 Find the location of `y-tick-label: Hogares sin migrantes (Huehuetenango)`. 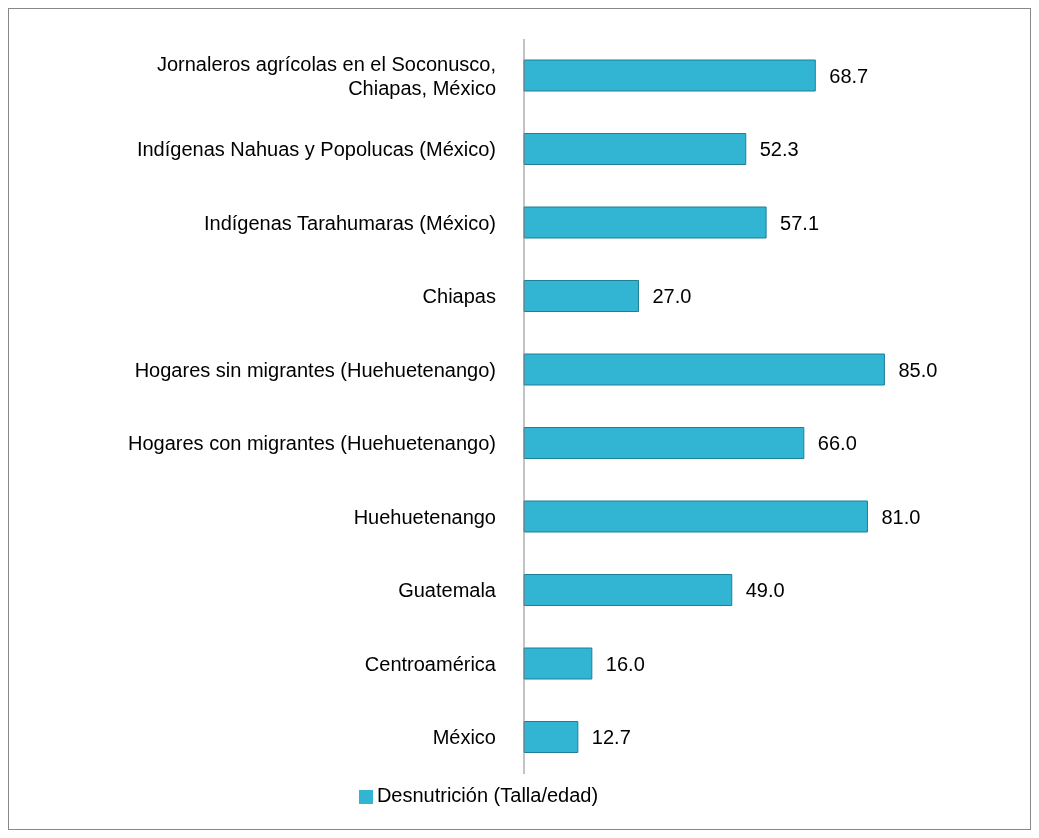

y-tick-label: Hogares sin migrantes (Huehuetenango) is located at coordinates (315, 369).